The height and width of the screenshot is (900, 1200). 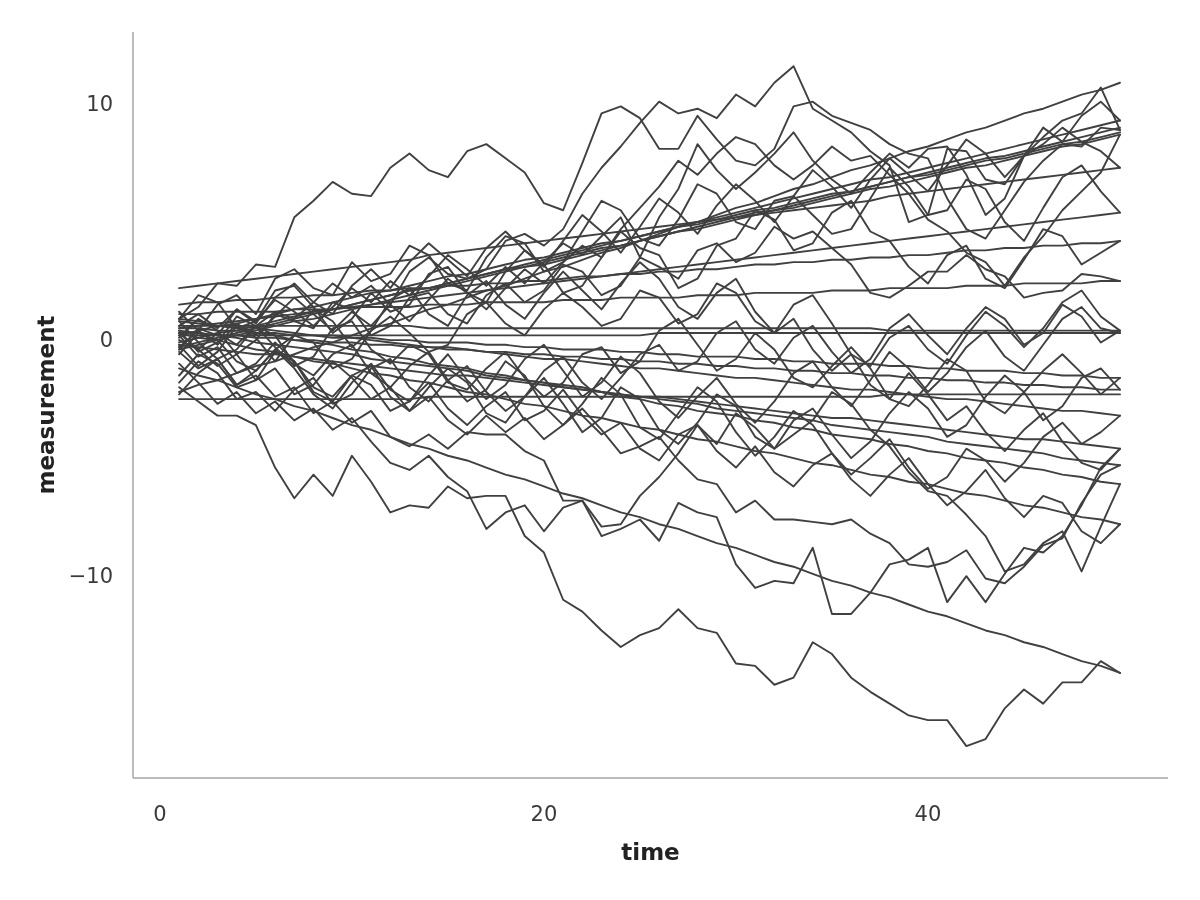 What do you see at coordinates (90, 576) in the screenshot?
I see `y-tick-label: −10` at bounding box center [90, 576].